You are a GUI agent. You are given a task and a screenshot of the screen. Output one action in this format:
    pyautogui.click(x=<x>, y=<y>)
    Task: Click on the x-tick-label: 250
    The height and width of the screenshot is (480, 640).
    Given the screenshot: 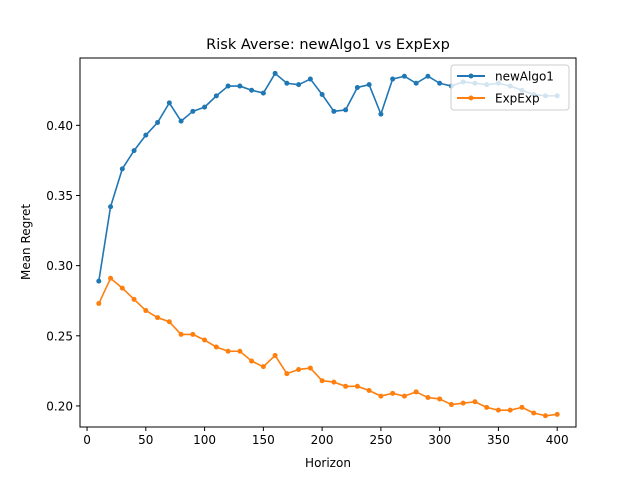 What is the action you would take?
    pyautogui.click(x=380, y=440)
    